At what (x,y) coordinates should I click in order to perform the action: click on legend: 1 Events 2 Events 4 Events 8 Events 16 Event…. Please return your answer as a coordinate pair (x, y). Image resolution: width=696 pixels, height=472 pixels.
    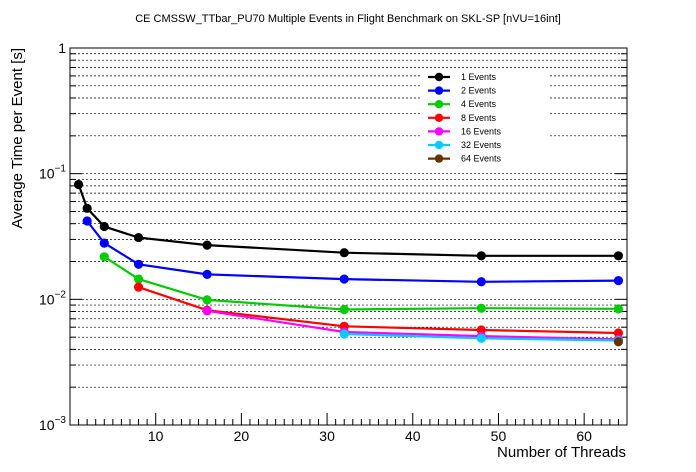
    Looking at the image, I should click on (465, 118).